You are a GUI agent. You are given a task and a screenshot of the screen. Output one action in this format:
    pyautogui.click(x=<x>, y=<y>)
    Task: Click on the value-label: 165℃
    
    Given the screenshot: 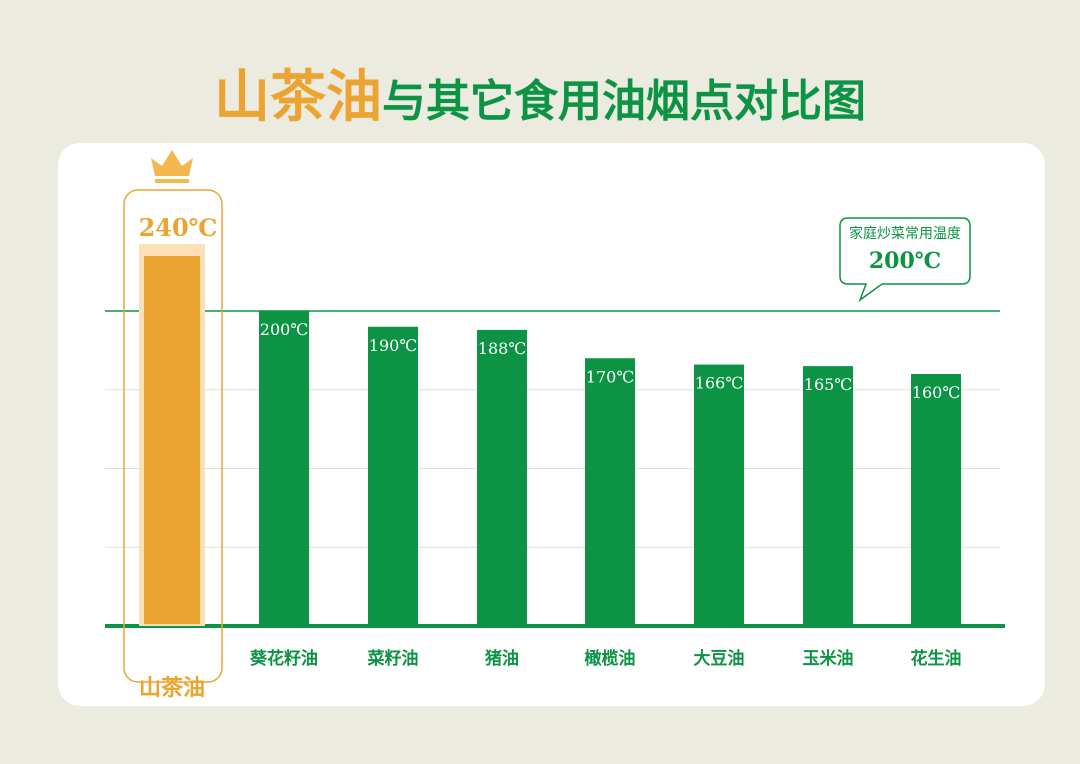 What is the action you would take?
    pyautogui.click(x=828, y=384)
    